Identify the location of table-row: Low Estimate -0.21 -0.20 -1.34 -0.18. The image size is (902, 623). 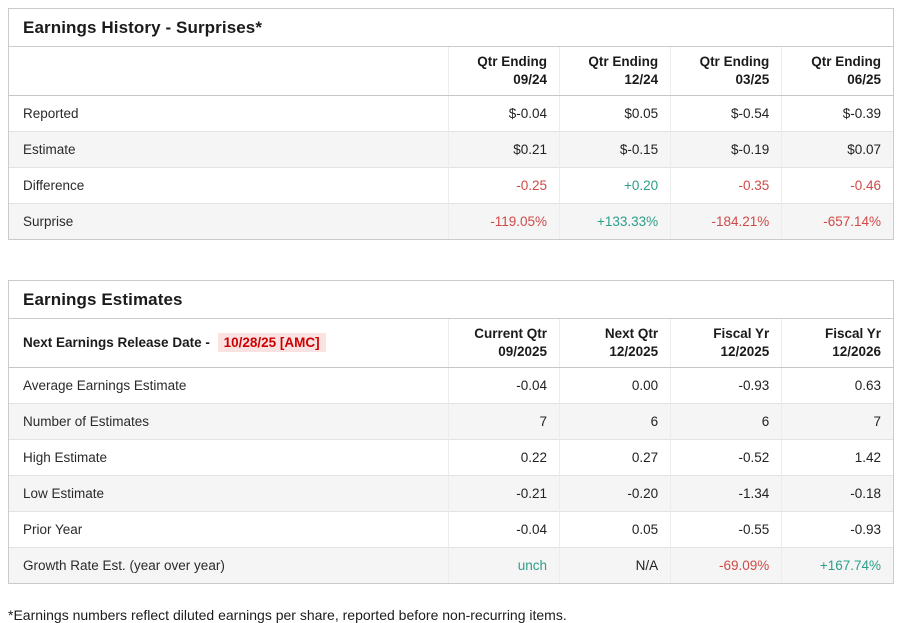
(451, 493).